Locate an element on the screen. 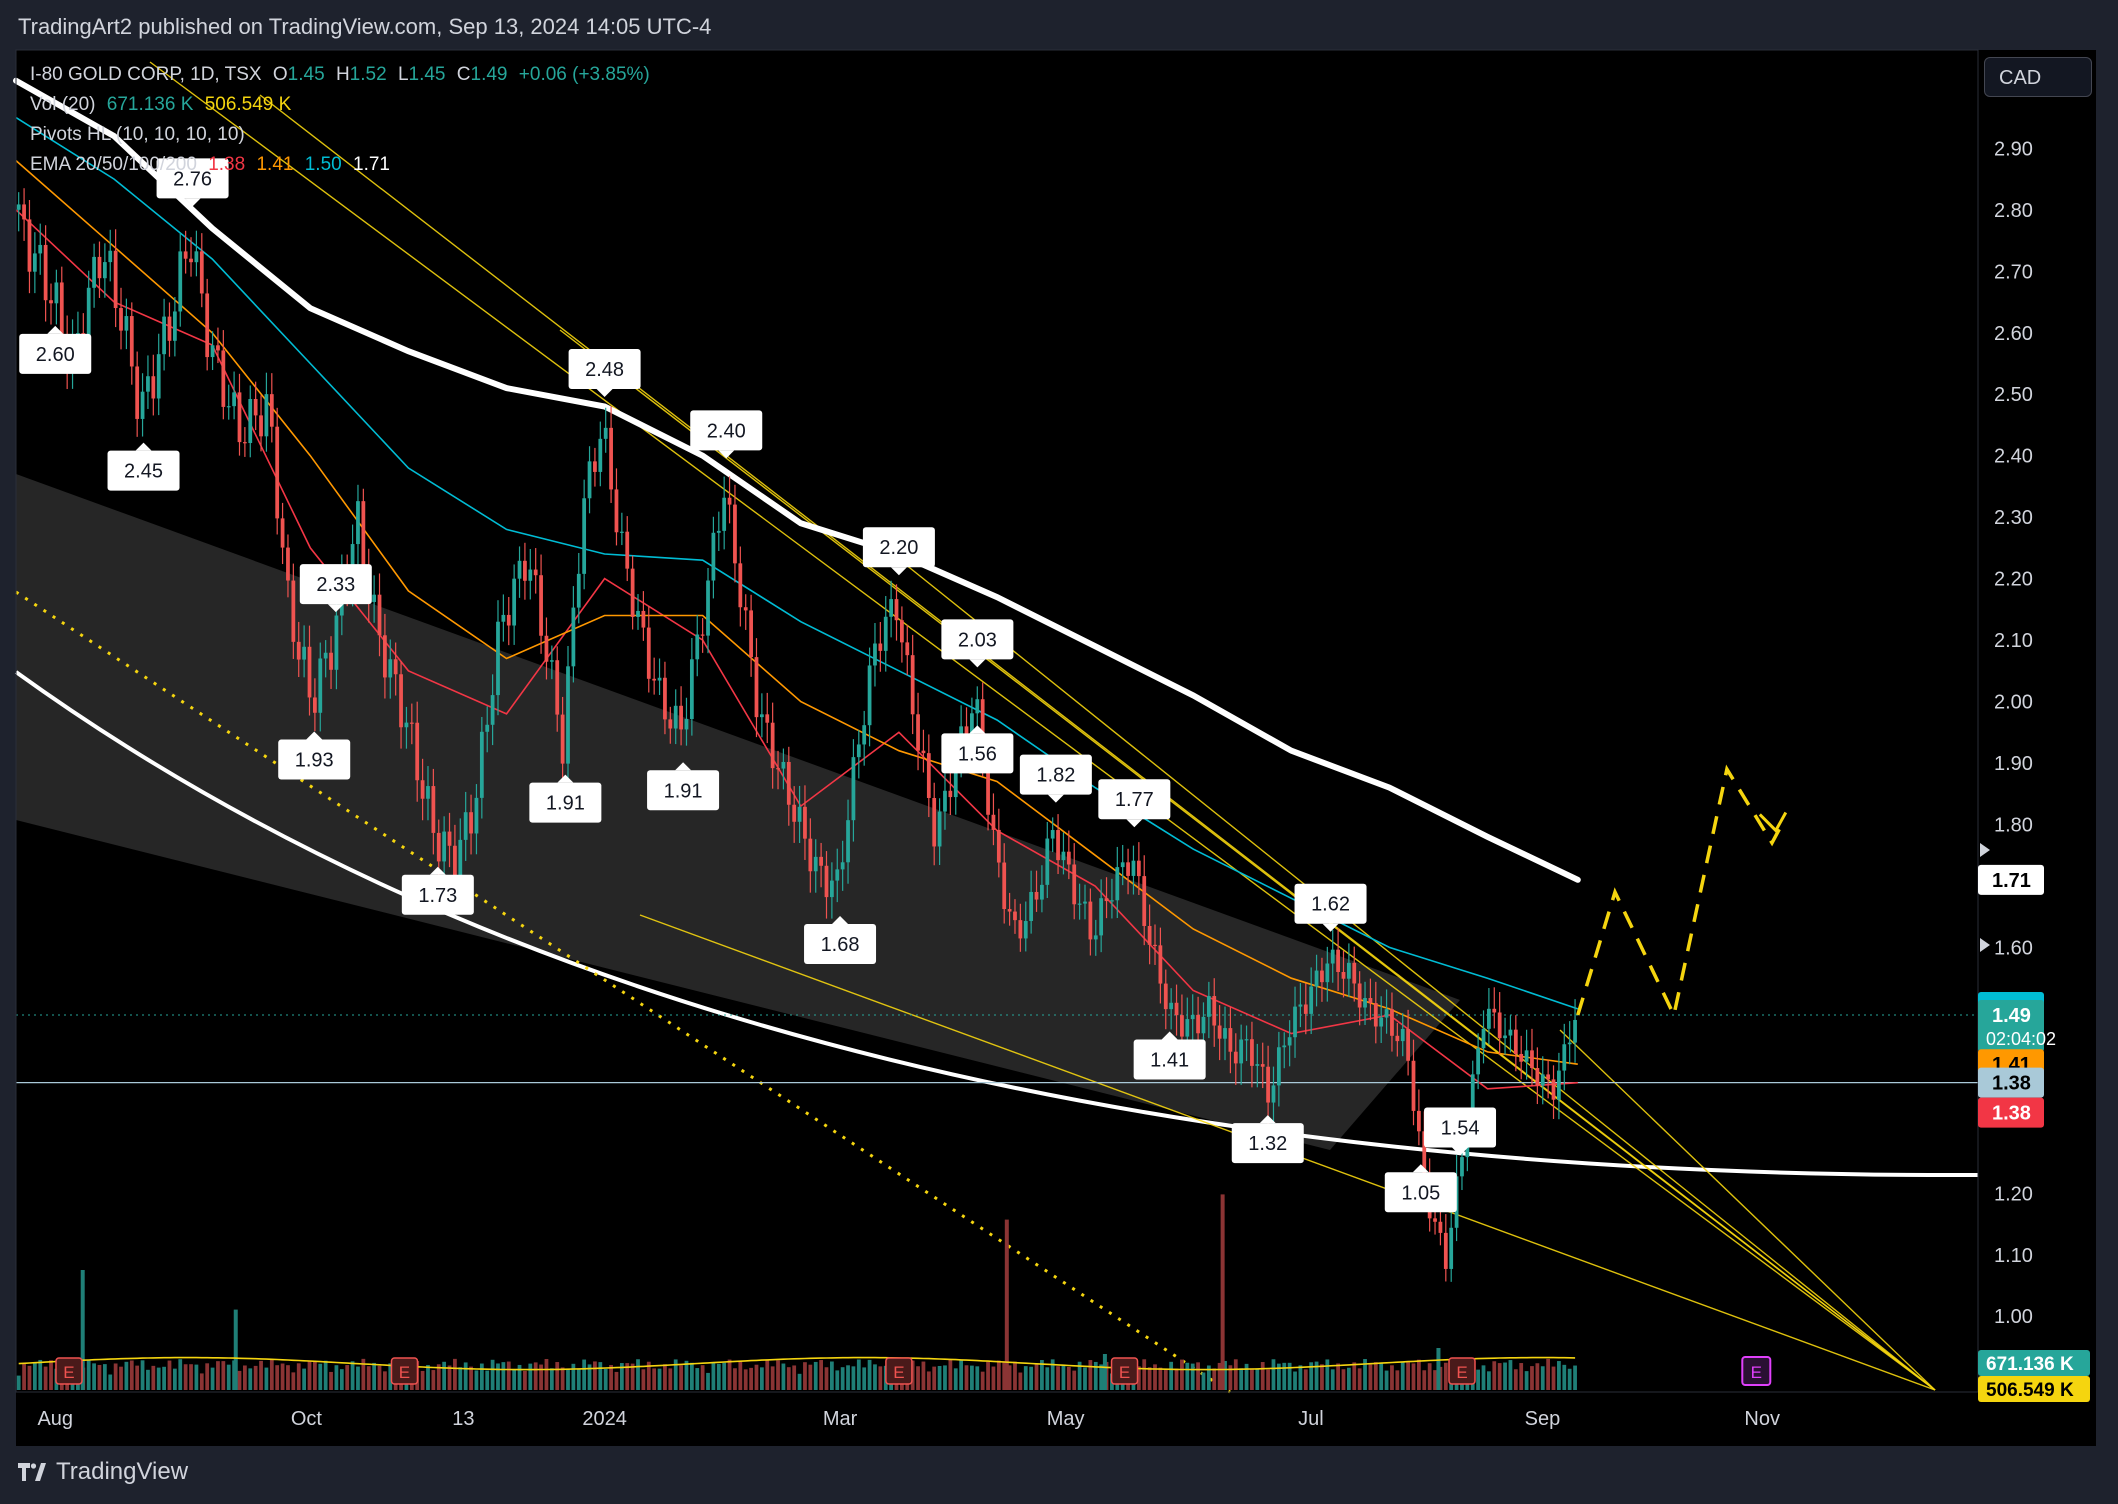  pivot-high-label: 1.62 is located at coordinates (1330, 905).